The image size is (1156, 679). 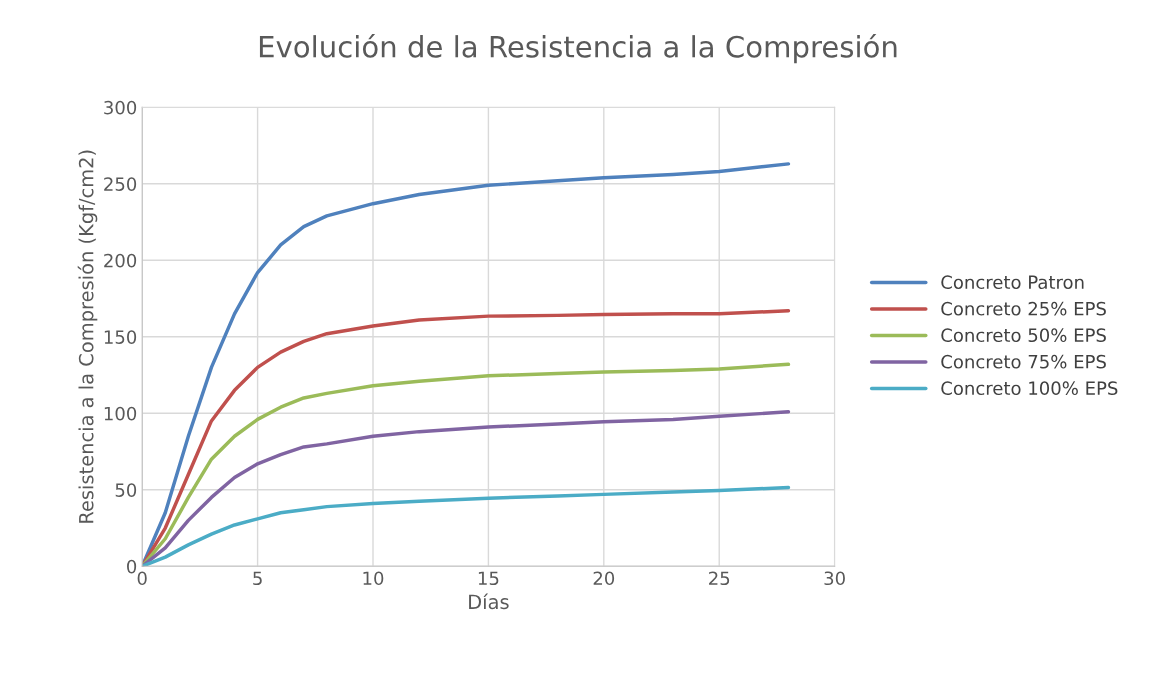 I want to click on legend-label: Concreto 100% EPS, so click(x=1029, y=388).